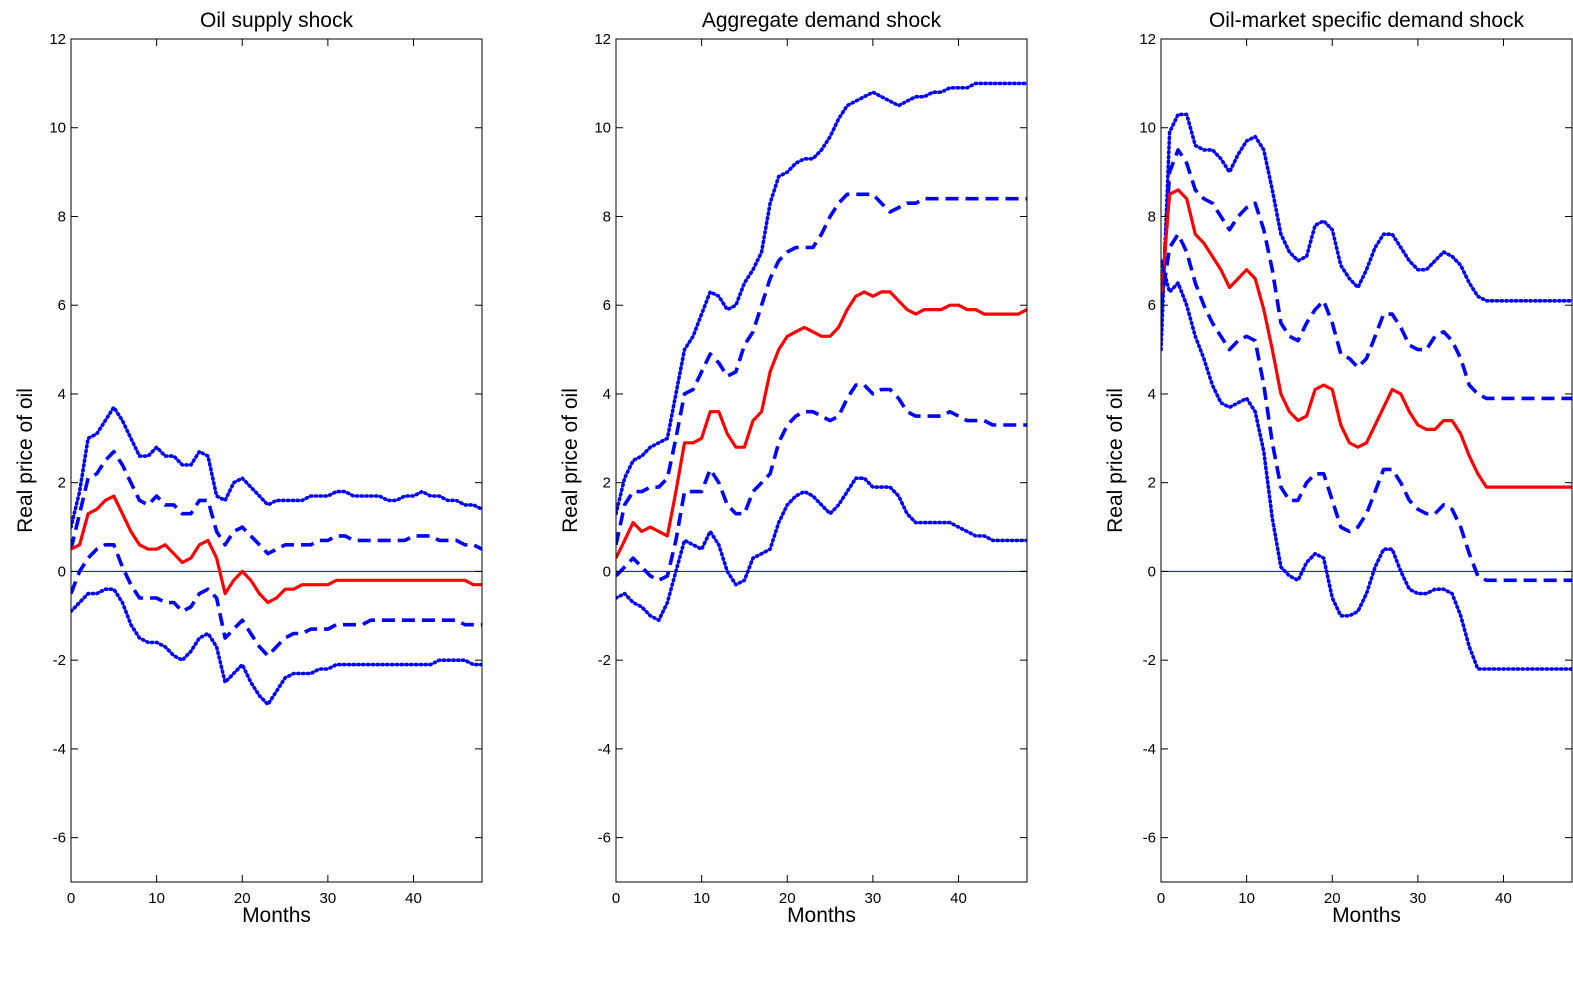  I want to click on chart-title: Aggregate demand shock, so click(822, 20).